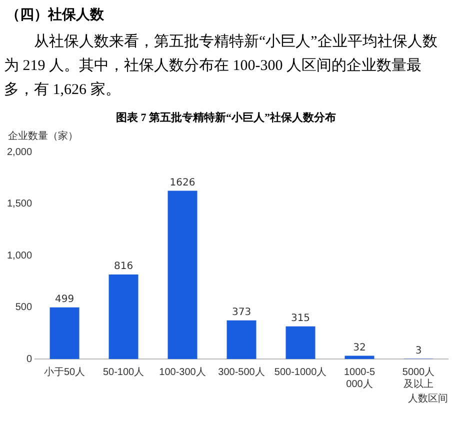 The width and height of the screenshot is (452, 428). Describe the element at coordinates (359, 348) in the screenshot. I see `data-label: 32` at that location.